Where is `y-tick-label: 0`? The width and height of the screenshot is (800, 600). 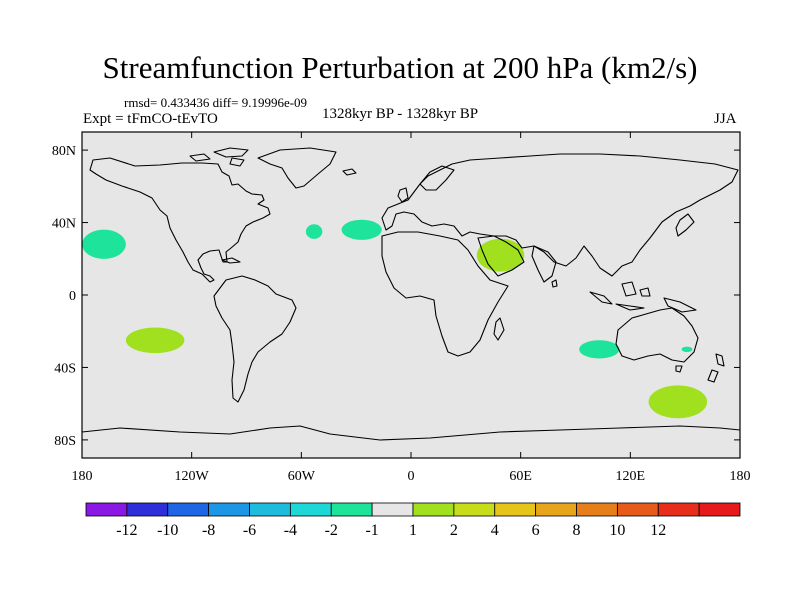
y-tick-label: 0 is located at coordinates (72, 296).